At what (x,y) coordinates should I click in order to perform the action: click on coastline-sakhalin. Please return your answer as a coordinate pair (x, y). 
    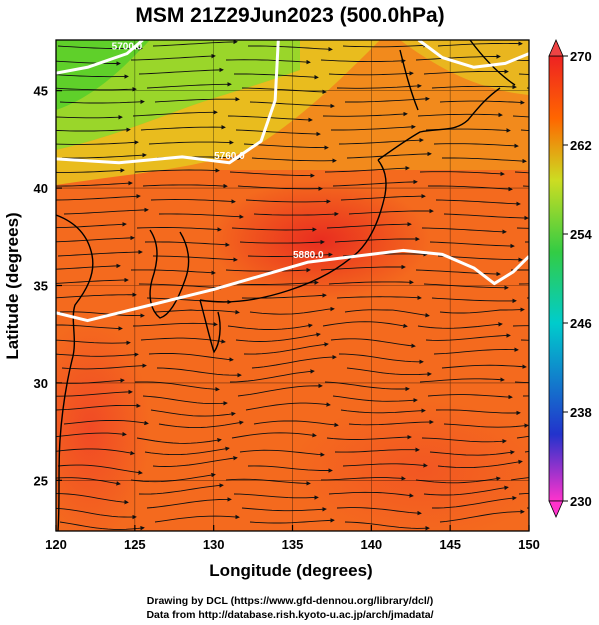
    Looking at the image, I should click on (409, 80).